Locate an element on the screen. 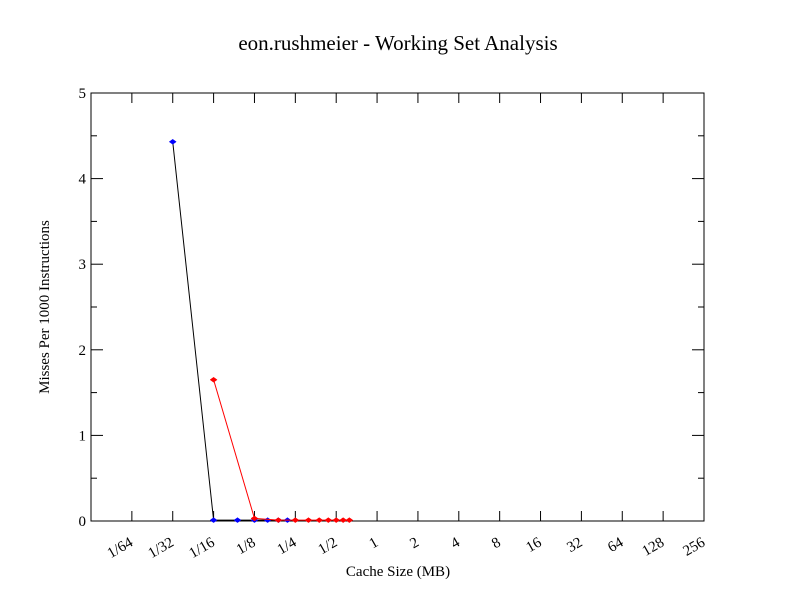 The height and width of the screenshot is (612, 792). y-tick-label: 2 is located at coordinates (83, 351).